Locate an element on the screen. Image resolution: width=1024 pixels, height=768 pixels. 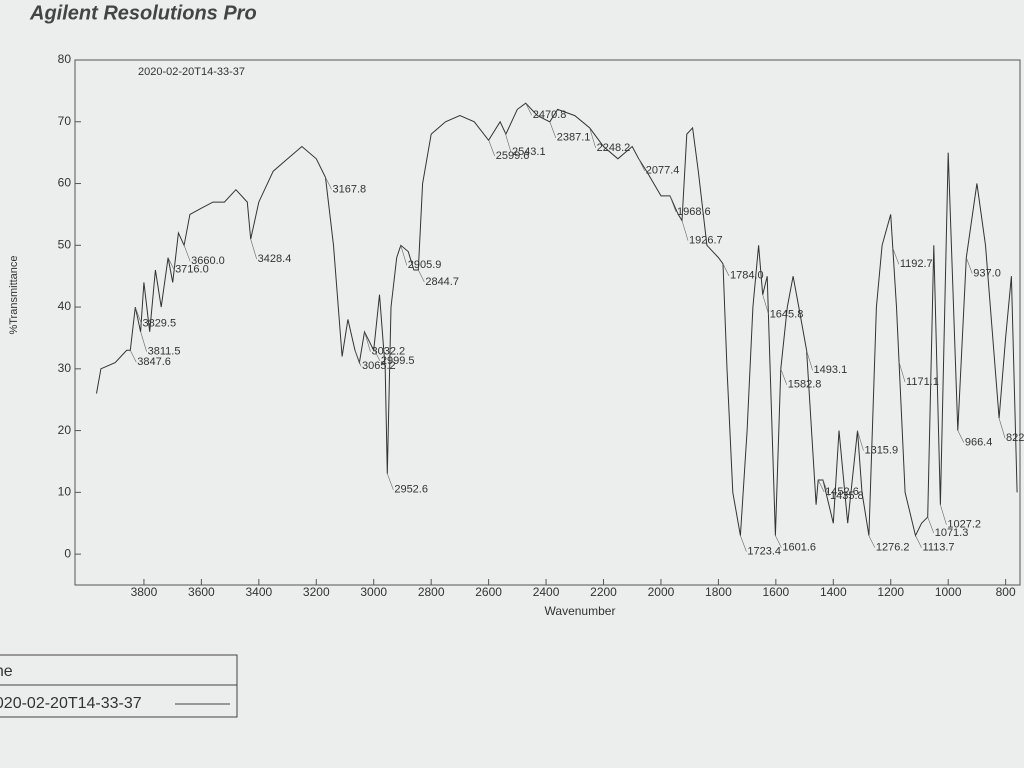
x-tick-label: 3400 is located at coordinates (258, 592).